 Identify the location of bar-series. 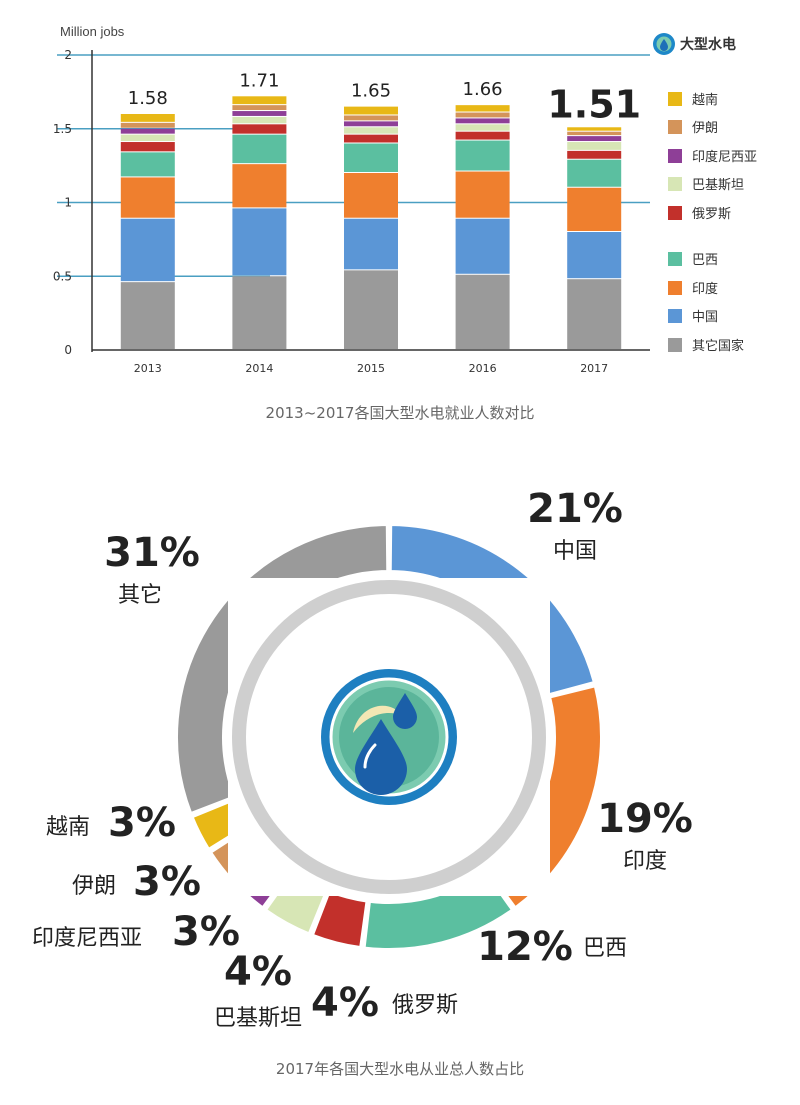
(371, 222).